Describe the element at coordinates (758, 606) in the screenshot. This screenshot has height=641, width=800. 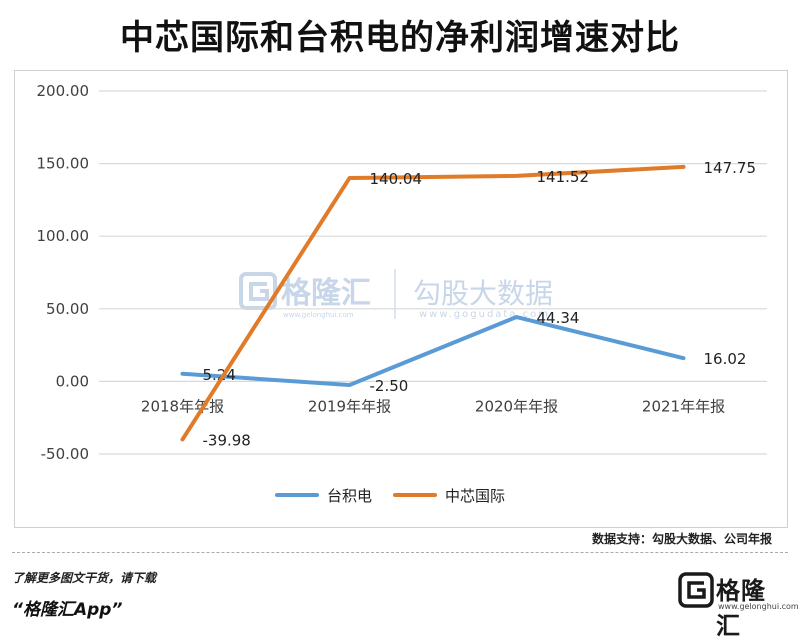
I see `logo-url: www.gelonghui.com` at that location.